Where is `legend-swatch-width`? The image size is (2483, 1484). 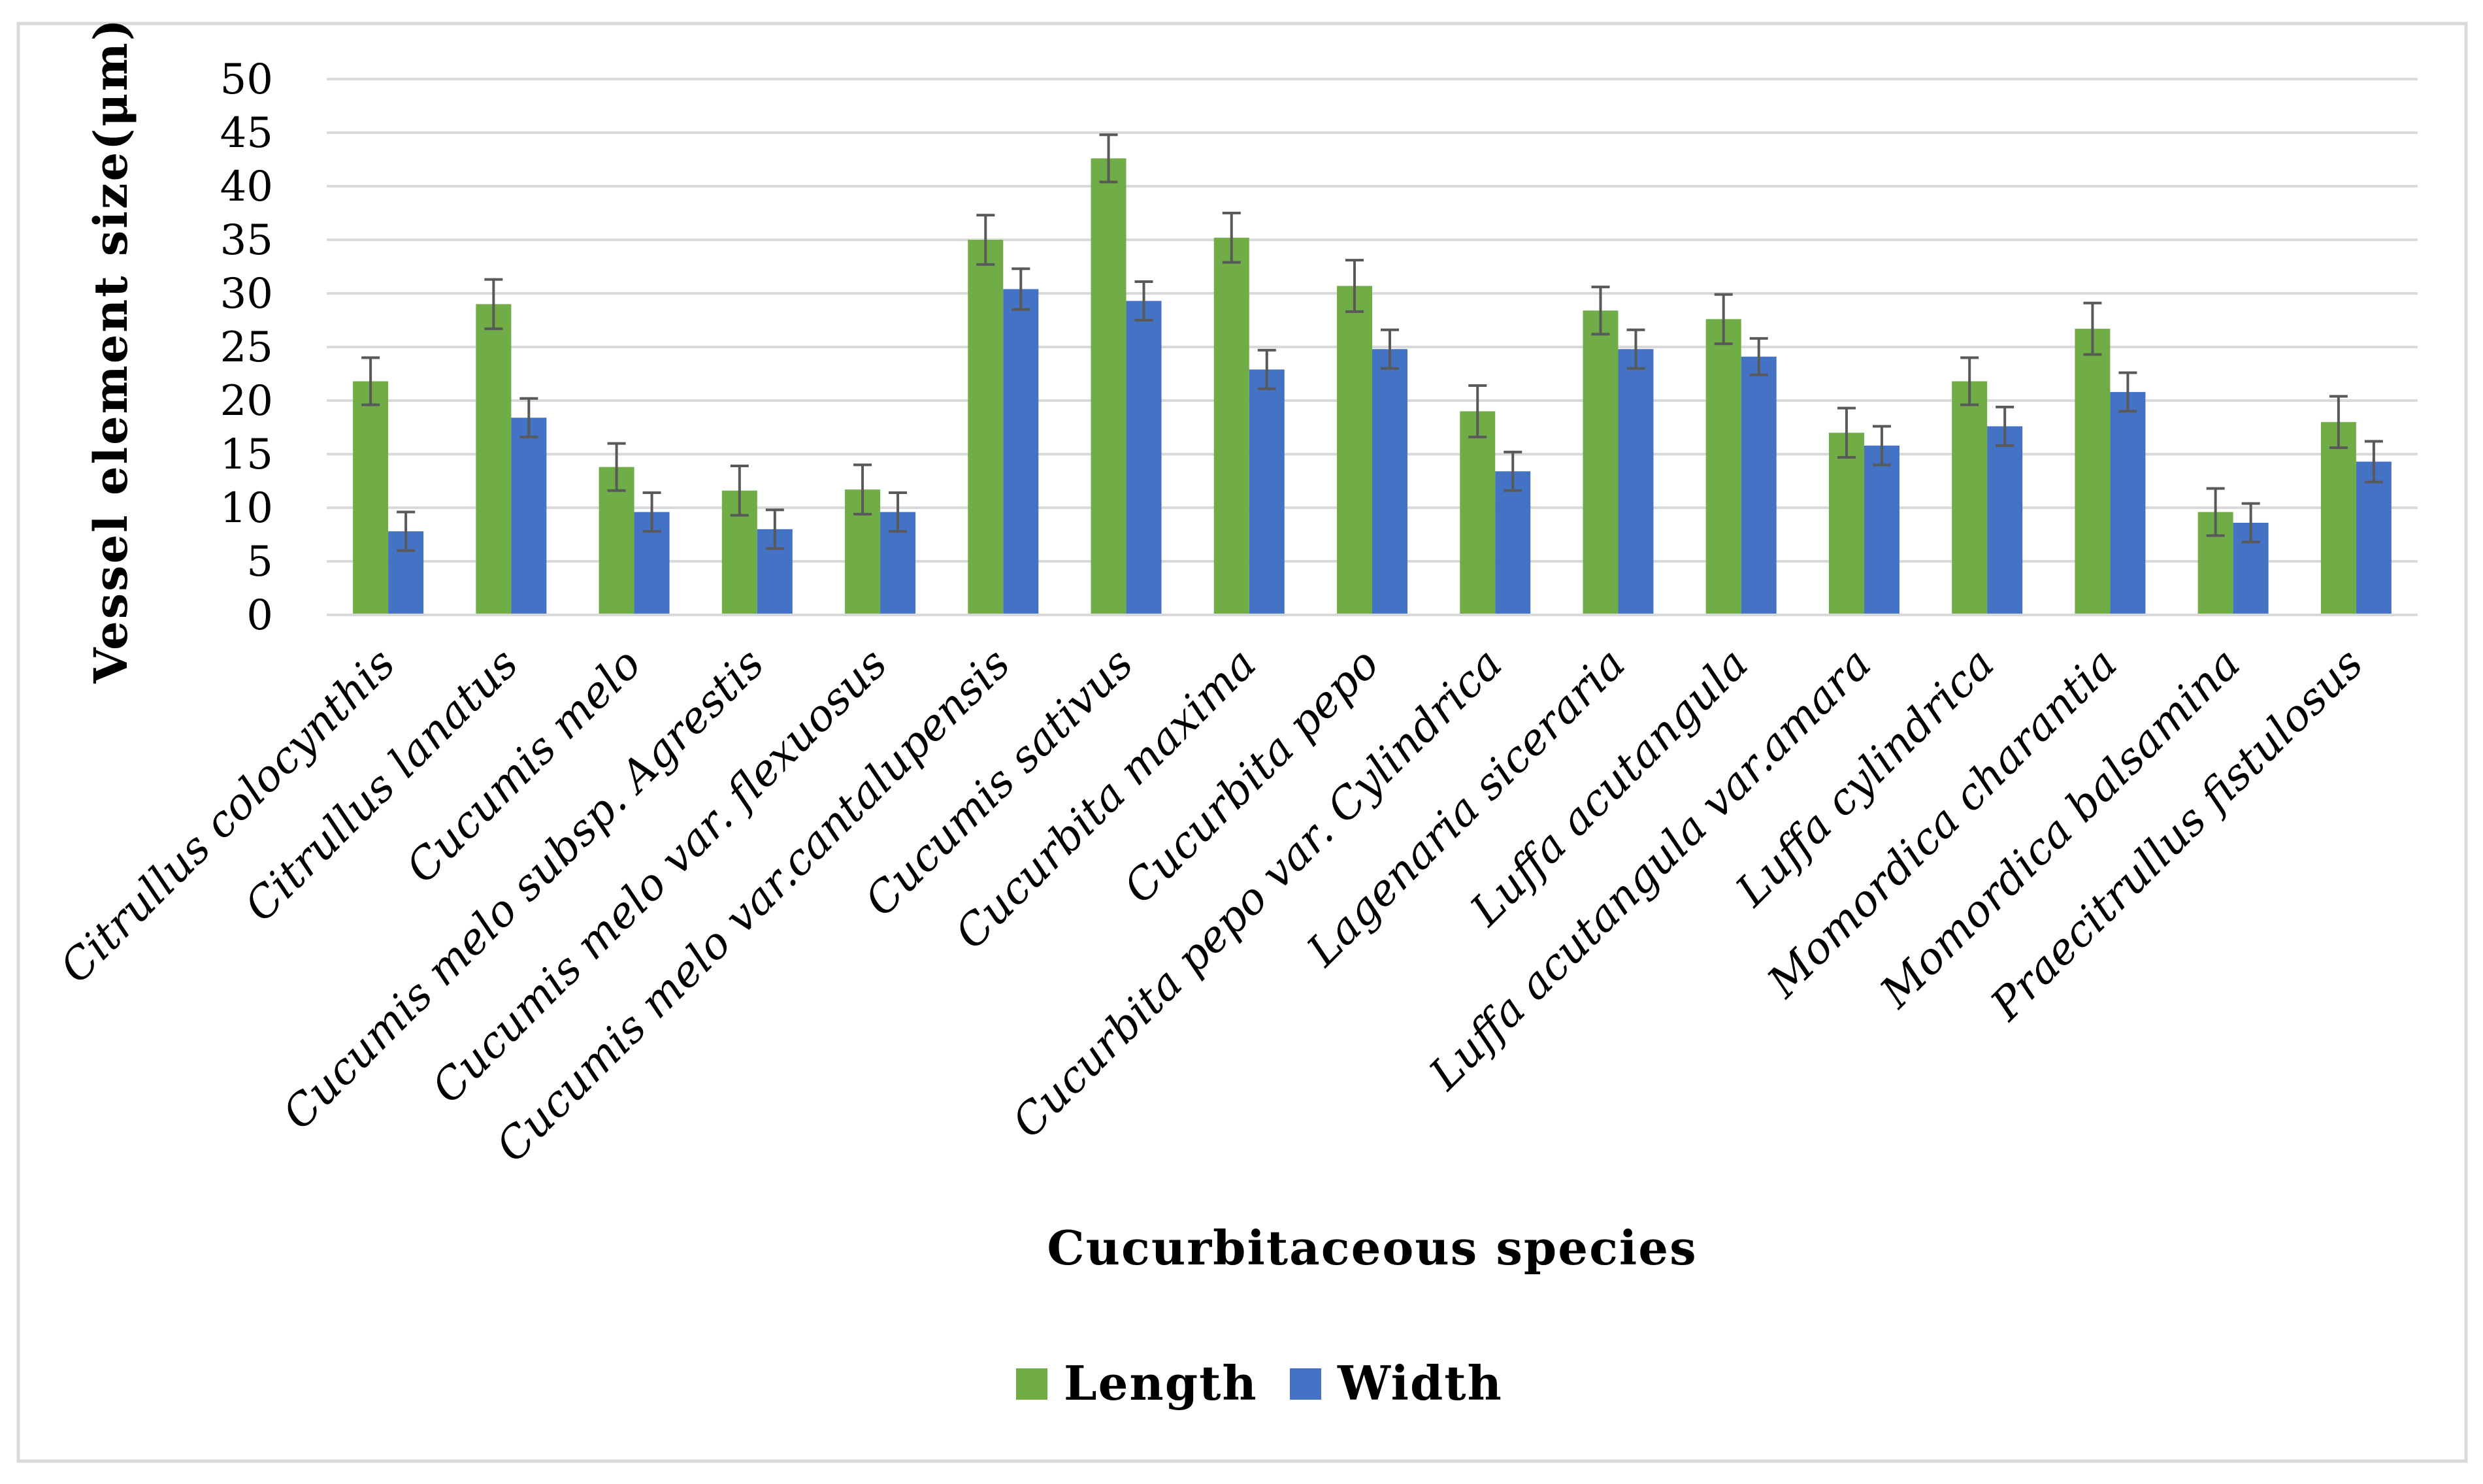
legend-swatch-width is located at coordinates (1305, 1384).